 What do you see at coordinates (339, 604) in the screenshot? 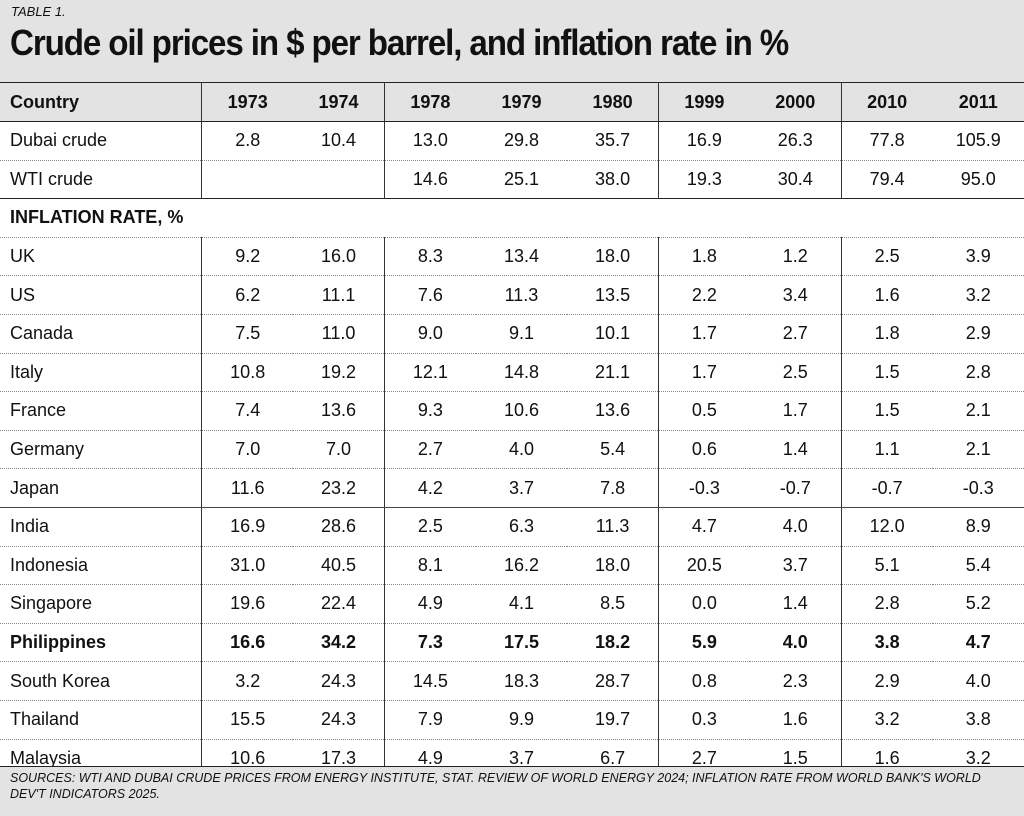
I see `table-cell: 22.4` at bounding box center [339, 604].